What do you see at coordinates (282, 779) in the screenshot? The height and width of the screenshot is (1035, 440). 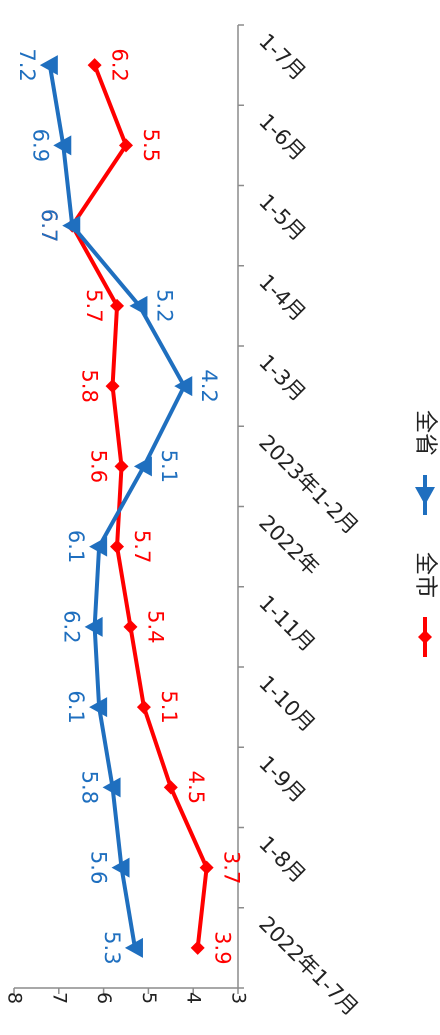 I see `x-tick-label: 1-9月` at bounding box center [282, 779].